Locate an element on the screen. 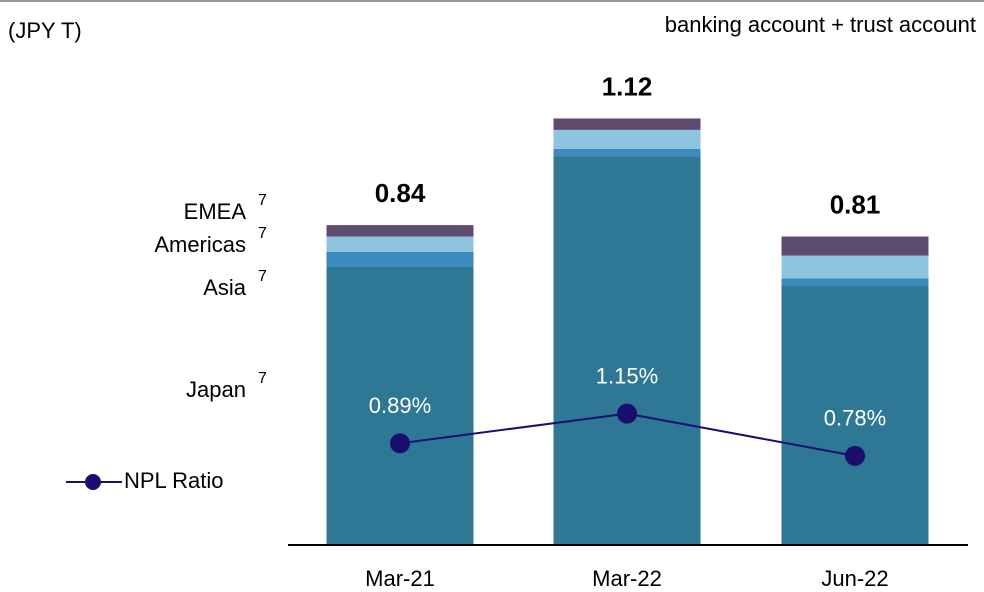  x-tick-label: Jun-22 is located at coordinates (854, 578).